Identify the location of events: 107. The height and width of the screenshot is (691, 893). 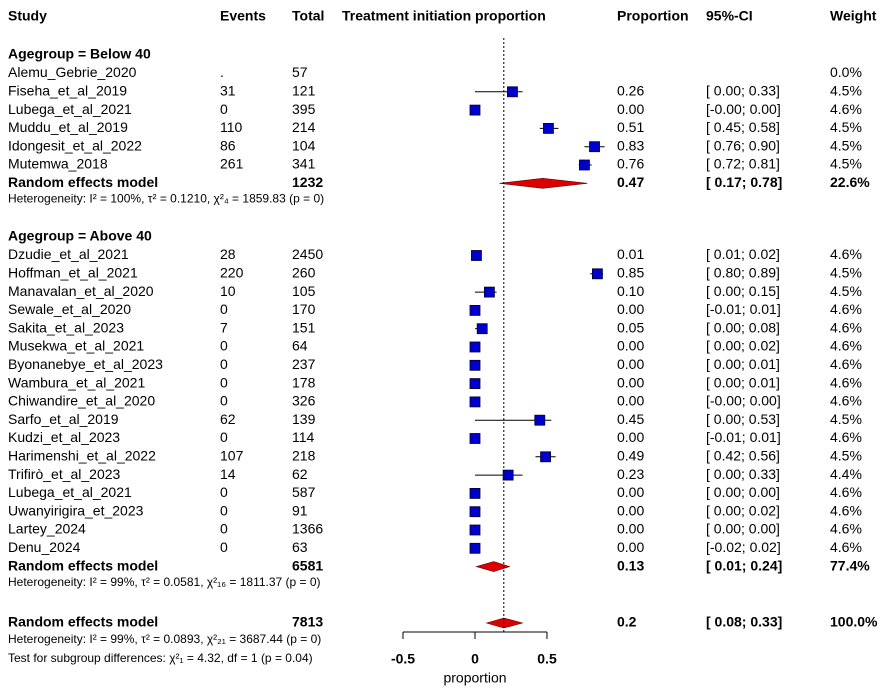
(232, 456).